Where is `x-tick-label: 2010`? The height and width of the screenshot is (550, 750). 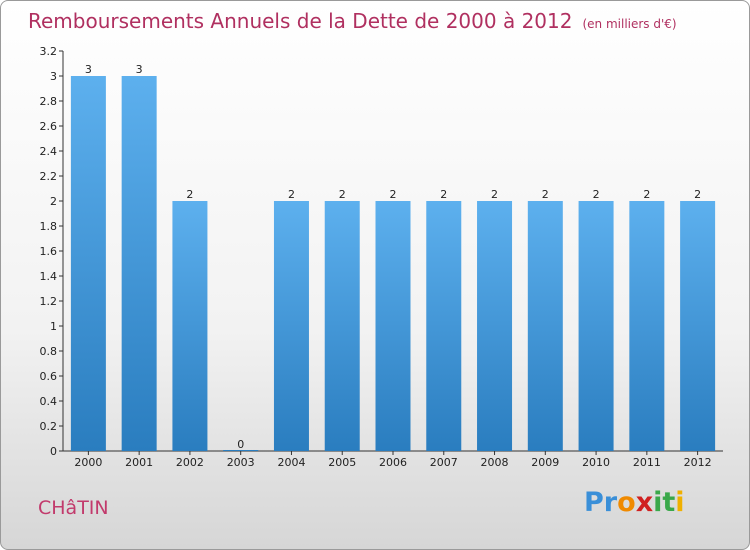 x-tick-label: 2010 is located at coordinates (596, 462).